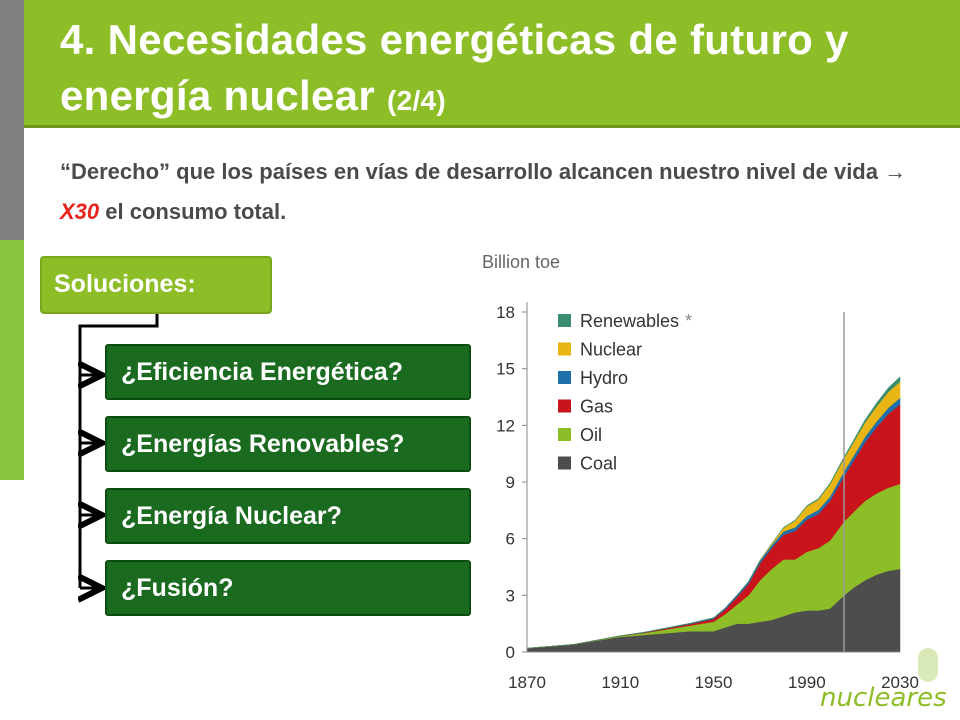  I want to click on y-tick-label: 18, so click(505, 312).